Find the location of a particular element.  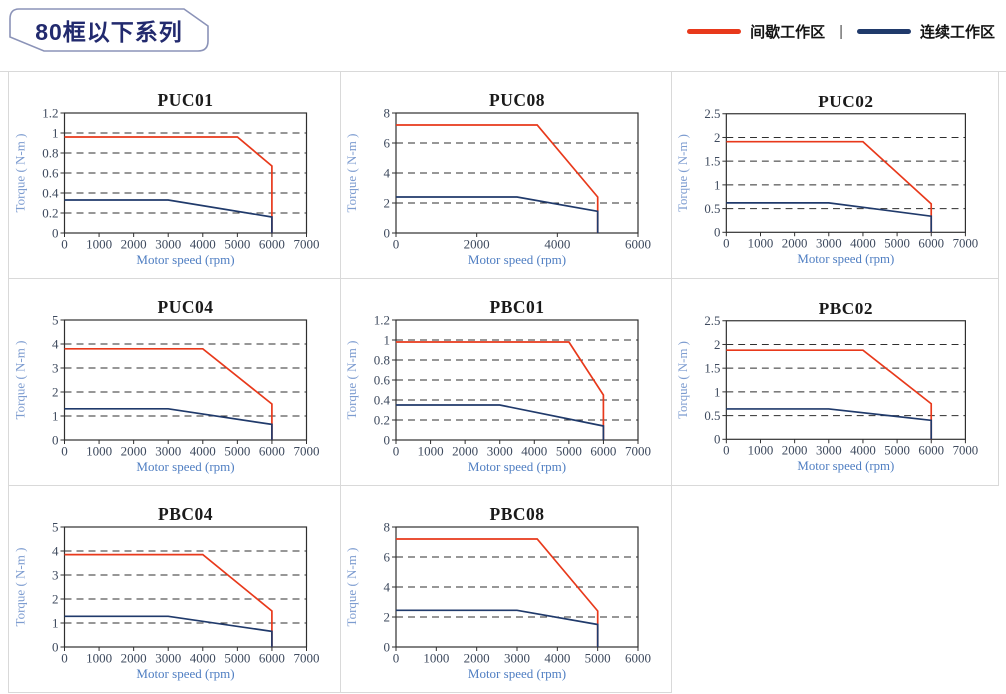

empty-grid-cell is located at coordinates (835, 589).